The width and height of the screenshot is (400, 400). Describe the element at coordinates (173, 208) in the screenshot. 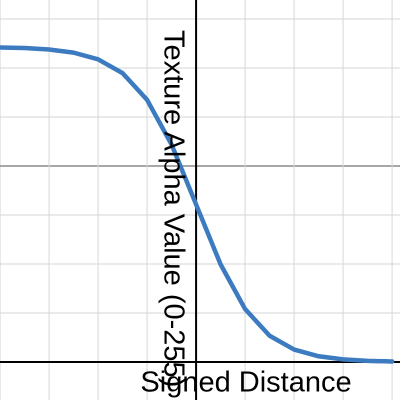

I see `y-axis-label: Texture Alpha Value (0-255)` at that location.